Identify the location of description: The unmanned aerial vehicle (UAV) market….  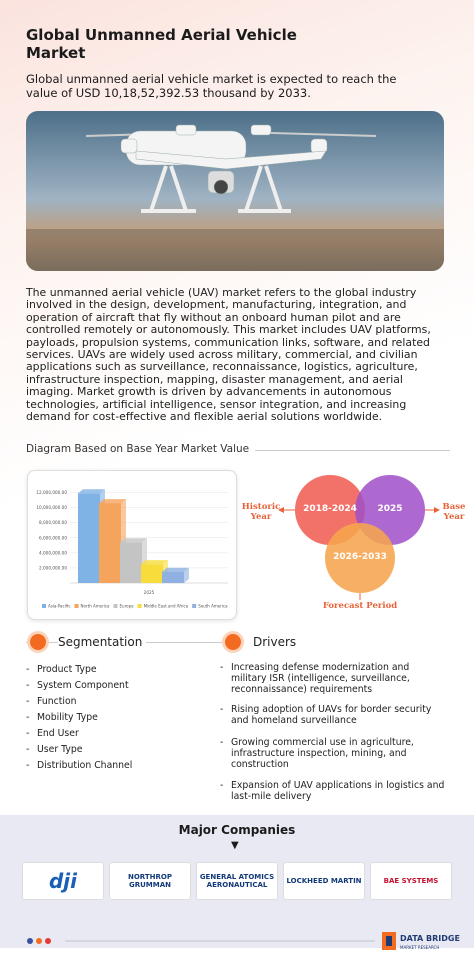
(228, 355).